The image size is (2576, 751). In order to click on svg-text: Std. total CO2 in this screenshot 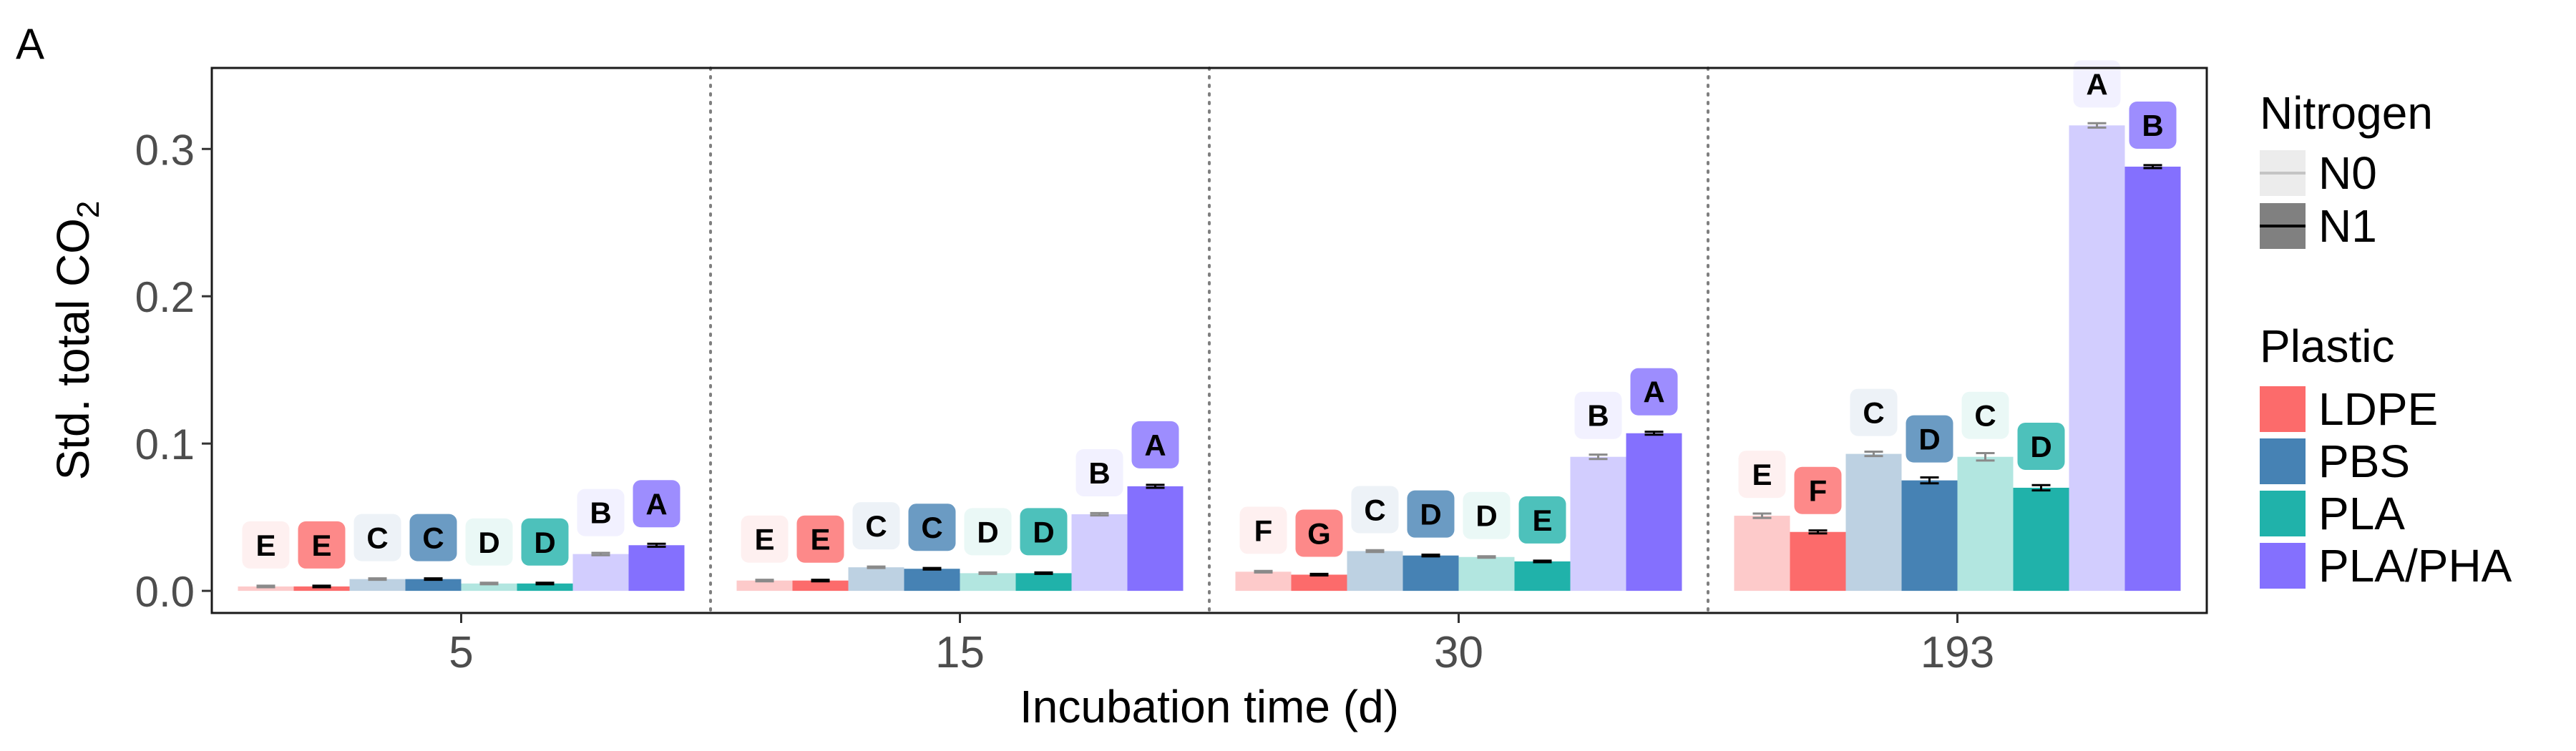, I will do `click(76, 341)`.